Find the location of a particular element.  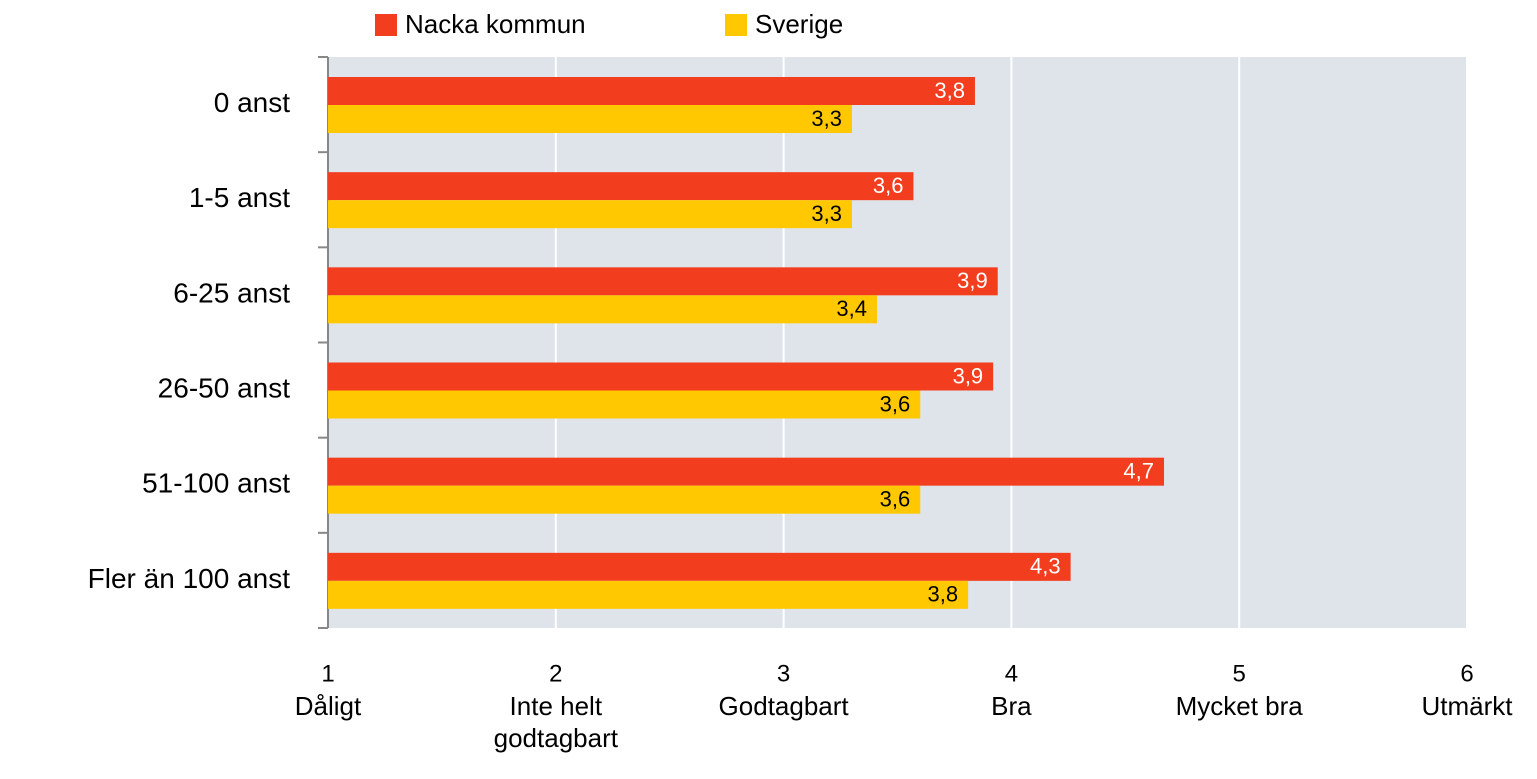

x-tick-description: Mycket bra is located at coordinates (1239, 706).